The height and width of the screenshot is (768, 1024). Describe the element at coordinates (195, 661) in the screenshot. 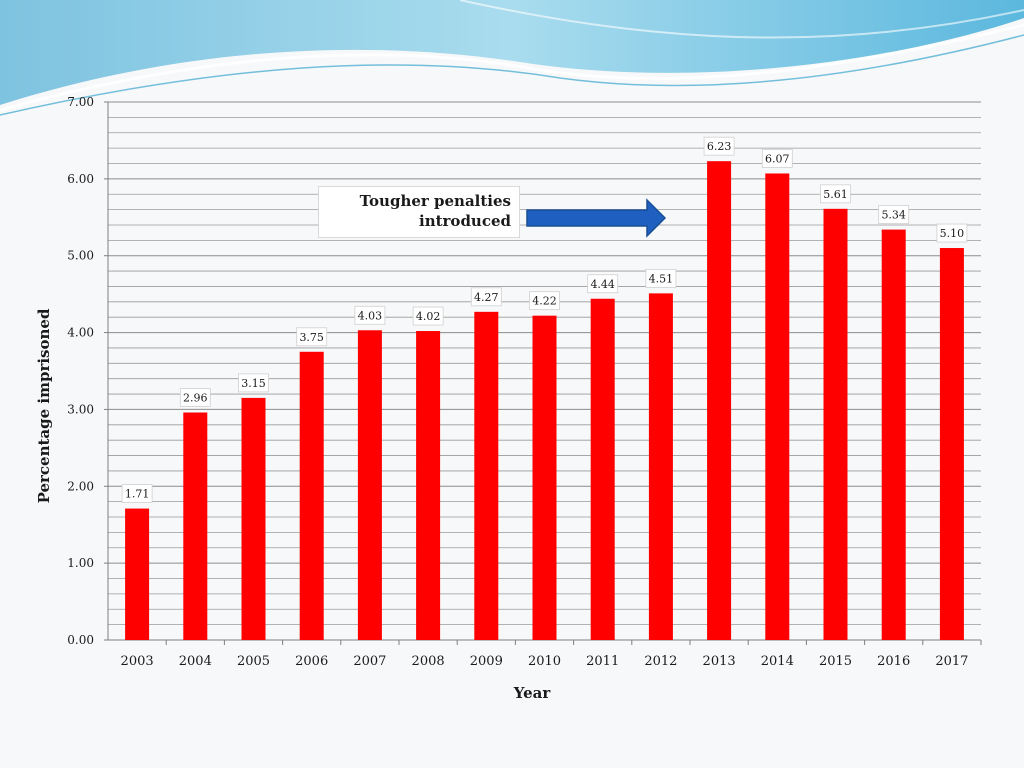

I see `x-tick-label: 2004` at that location.